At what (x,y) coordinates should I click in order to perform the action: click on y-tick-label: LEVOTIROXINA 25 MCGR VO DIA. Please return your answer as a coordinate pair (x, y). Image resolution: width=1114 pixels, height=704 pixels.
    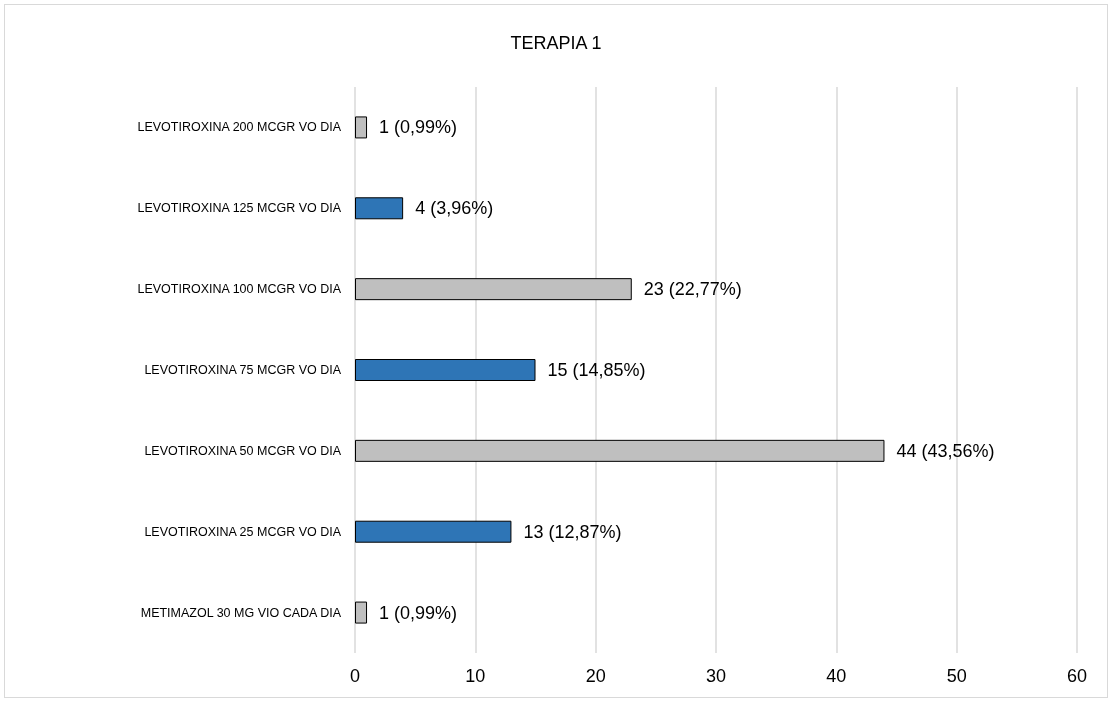
    Looking at the image, I should click on (243, 531).